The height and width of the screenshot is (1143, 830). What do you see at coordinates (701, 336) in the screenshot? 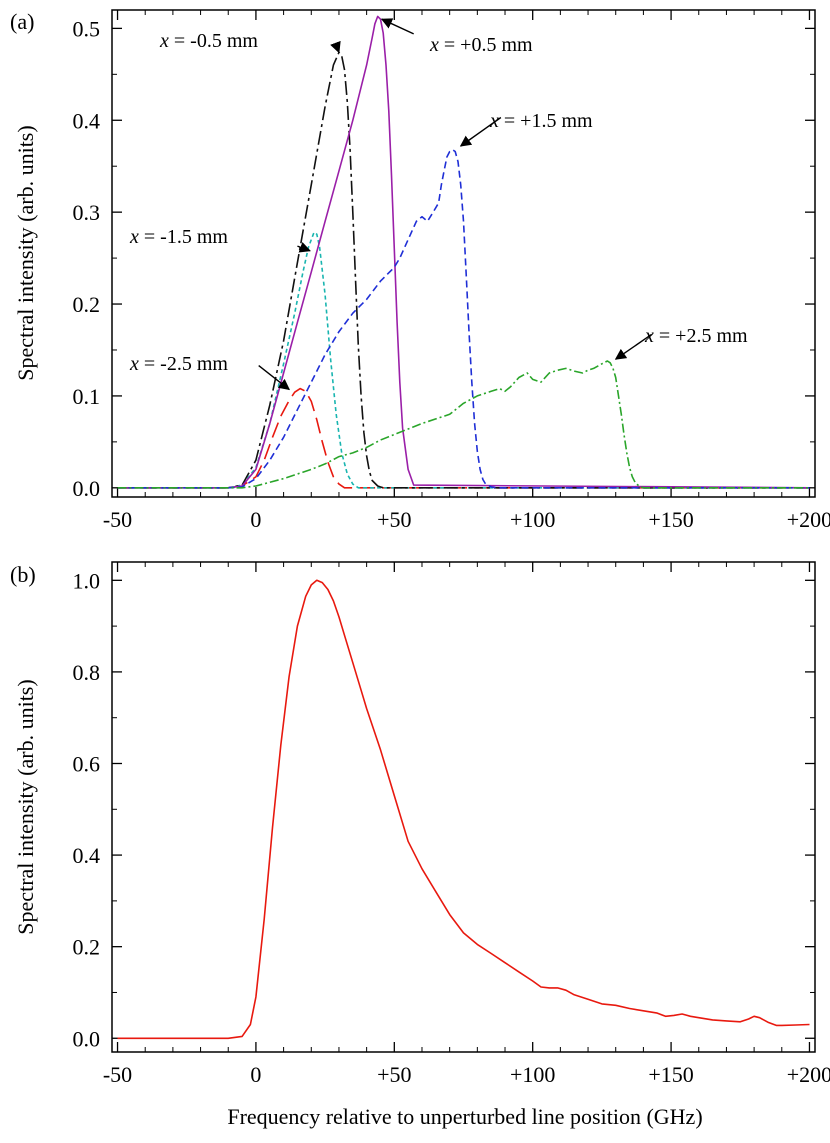
I see `annotation-x-plus-2-5-value: = +2.5 mm` at bounding box center [701, 336].